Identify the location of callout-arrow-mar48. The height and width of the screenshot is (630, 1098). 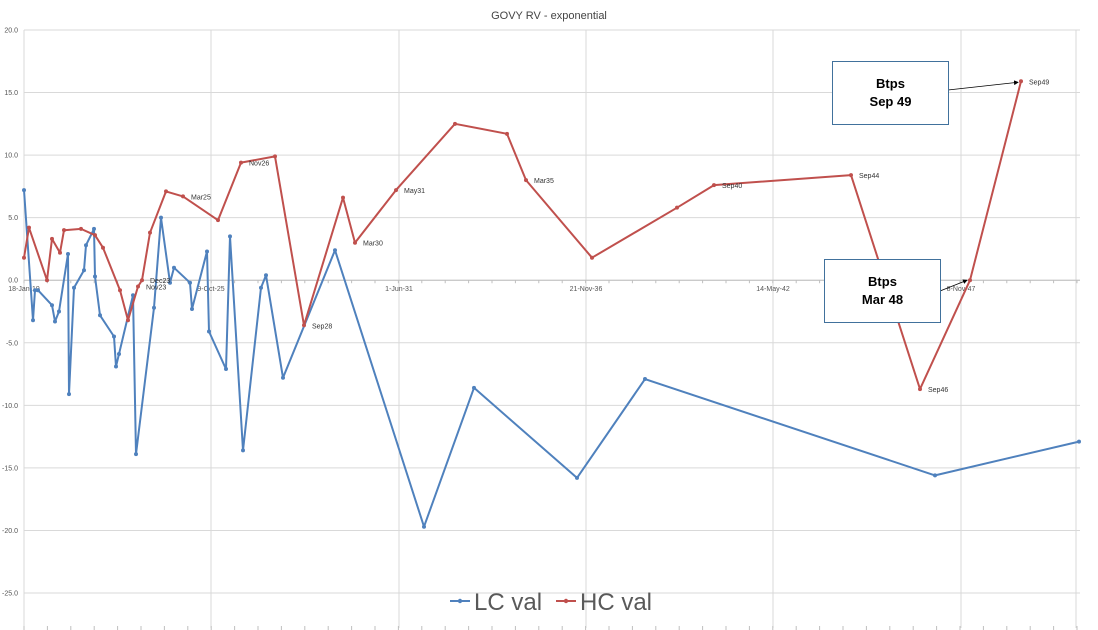
(953, 285).